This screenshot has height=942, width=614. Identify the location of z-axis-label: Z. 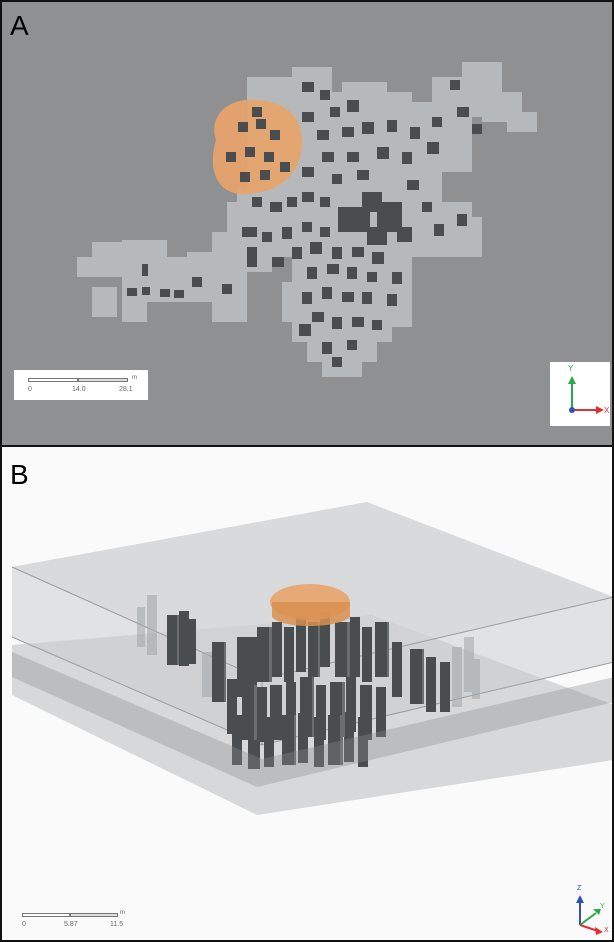
(579, 888).